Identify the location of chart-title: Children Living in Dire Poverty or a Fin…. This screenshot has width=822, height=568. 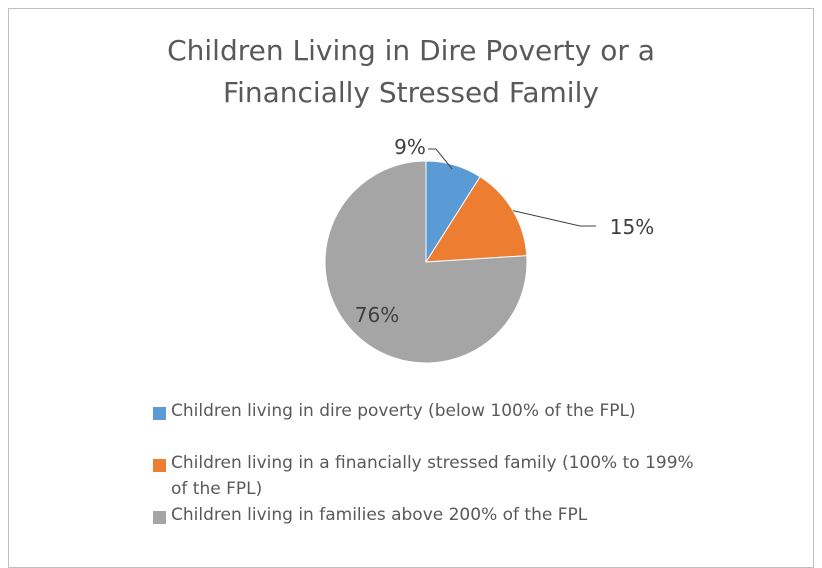
(411, 71).